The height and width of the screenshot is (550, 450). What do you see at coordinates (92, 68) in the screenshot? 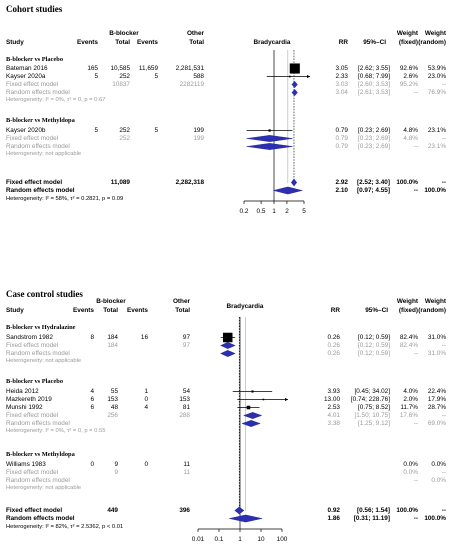
I see `study-events1: 165` at bounding box center [92, 68].